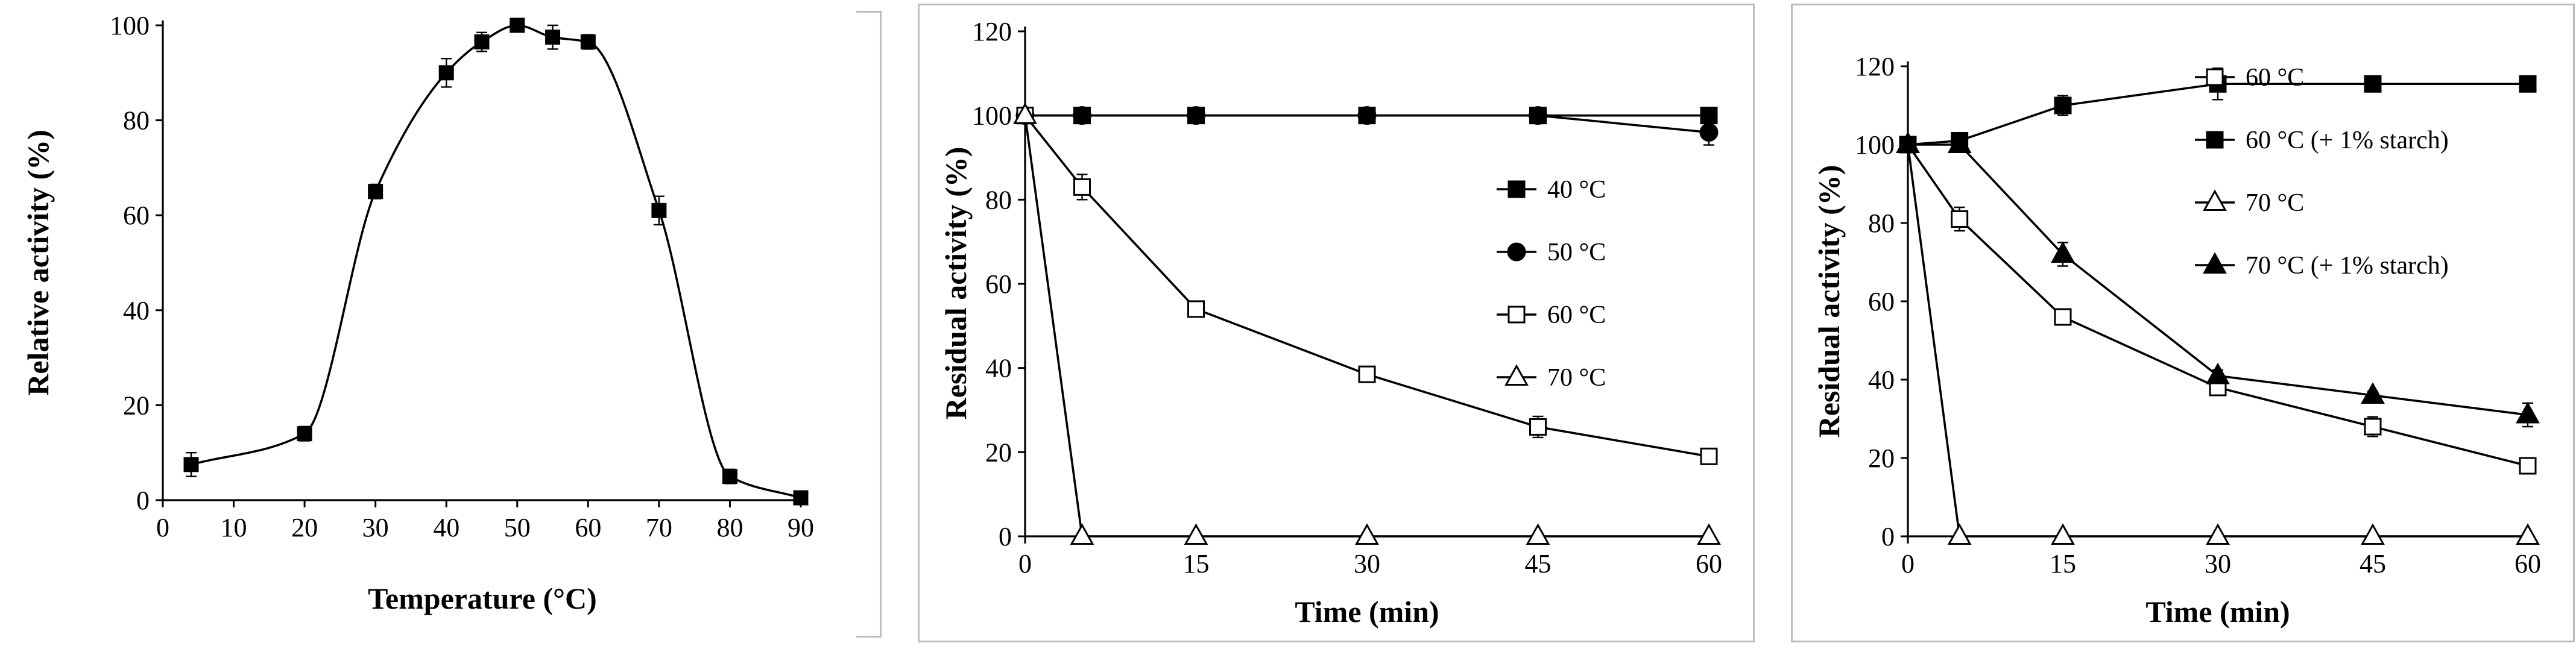 Image resolution: width=2576 pixels, height=646 pixels. I want to click on x-tick-label: 45, so click(1538, 564).